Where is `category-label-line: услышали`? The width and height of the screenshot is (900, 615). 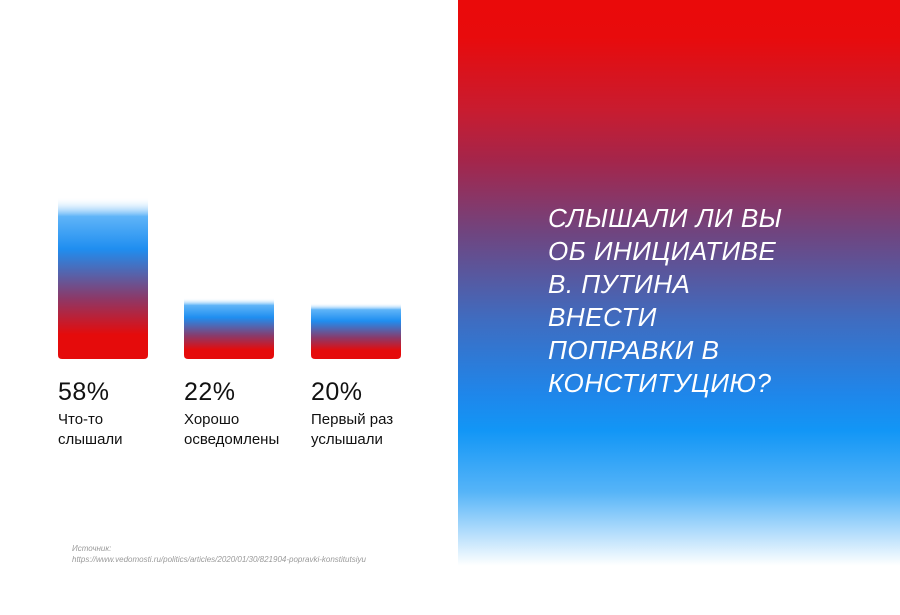 category-label-line: услышали is located at coordinates (347, 439).